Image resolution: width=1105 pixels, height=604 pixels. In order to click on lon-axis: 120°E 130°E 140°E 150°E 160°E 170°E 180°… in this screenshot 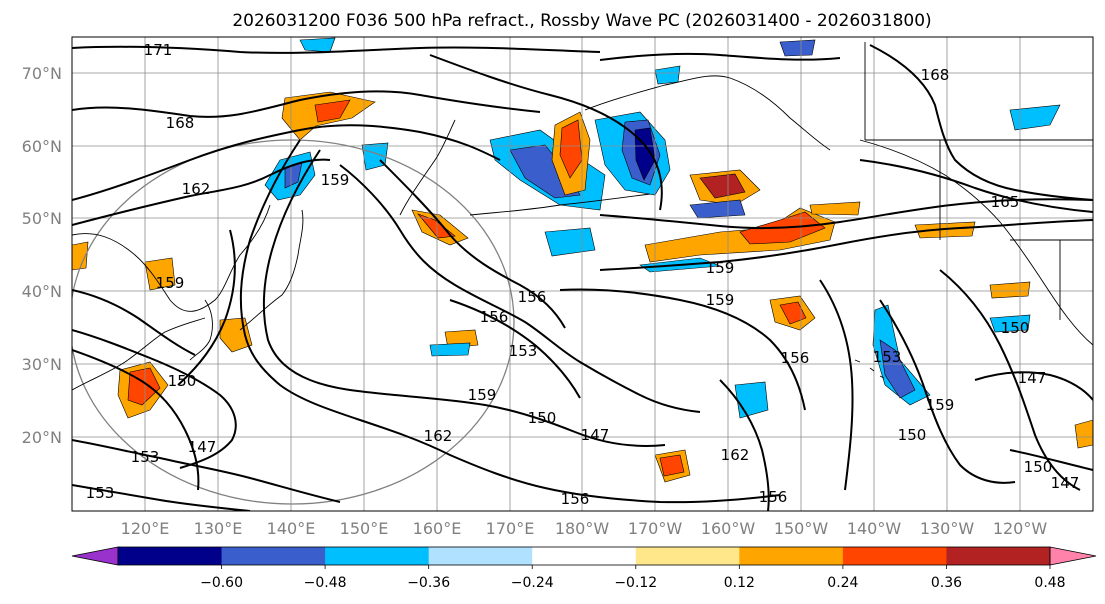, I will do `click(584, 528)`.